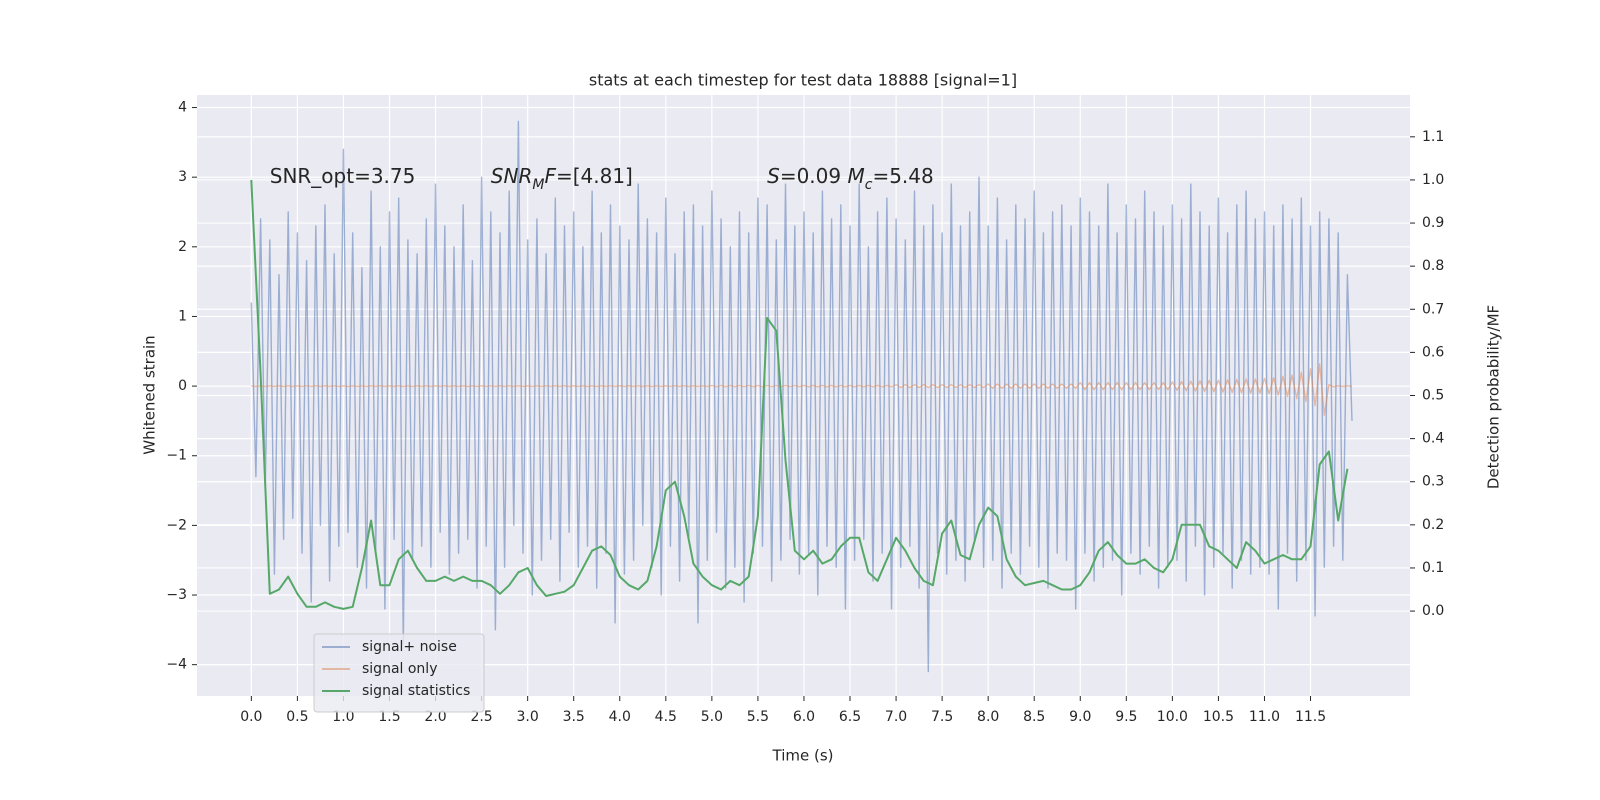 The image size is (1600, 800). What do you see at coordinates (1433, 309) in the screenshot?
I see `y2-tick-label: 0.7` at bounding box center [1433, 309].